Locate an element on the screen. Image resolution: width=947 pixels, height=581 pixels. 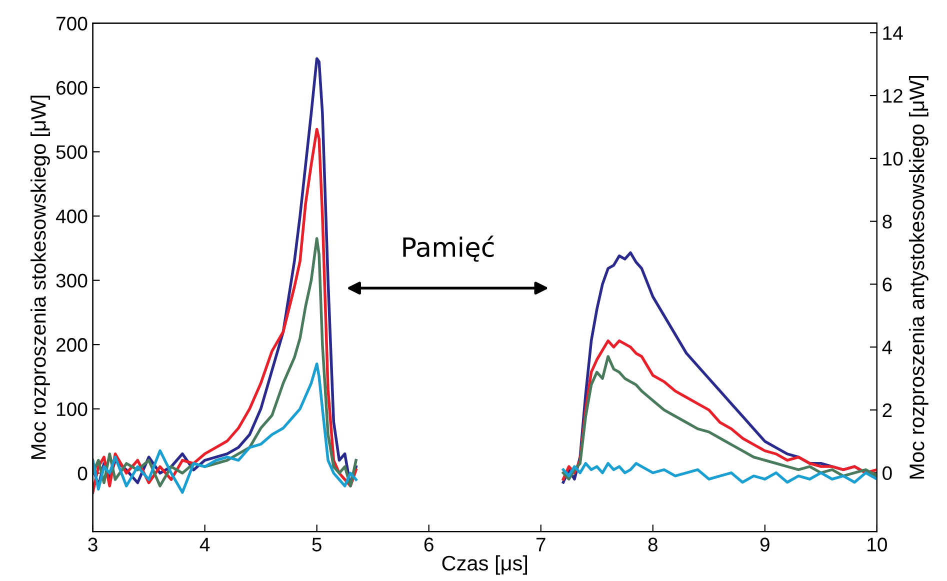
y-tick-label: 400 is located at coordinates (72, 217).